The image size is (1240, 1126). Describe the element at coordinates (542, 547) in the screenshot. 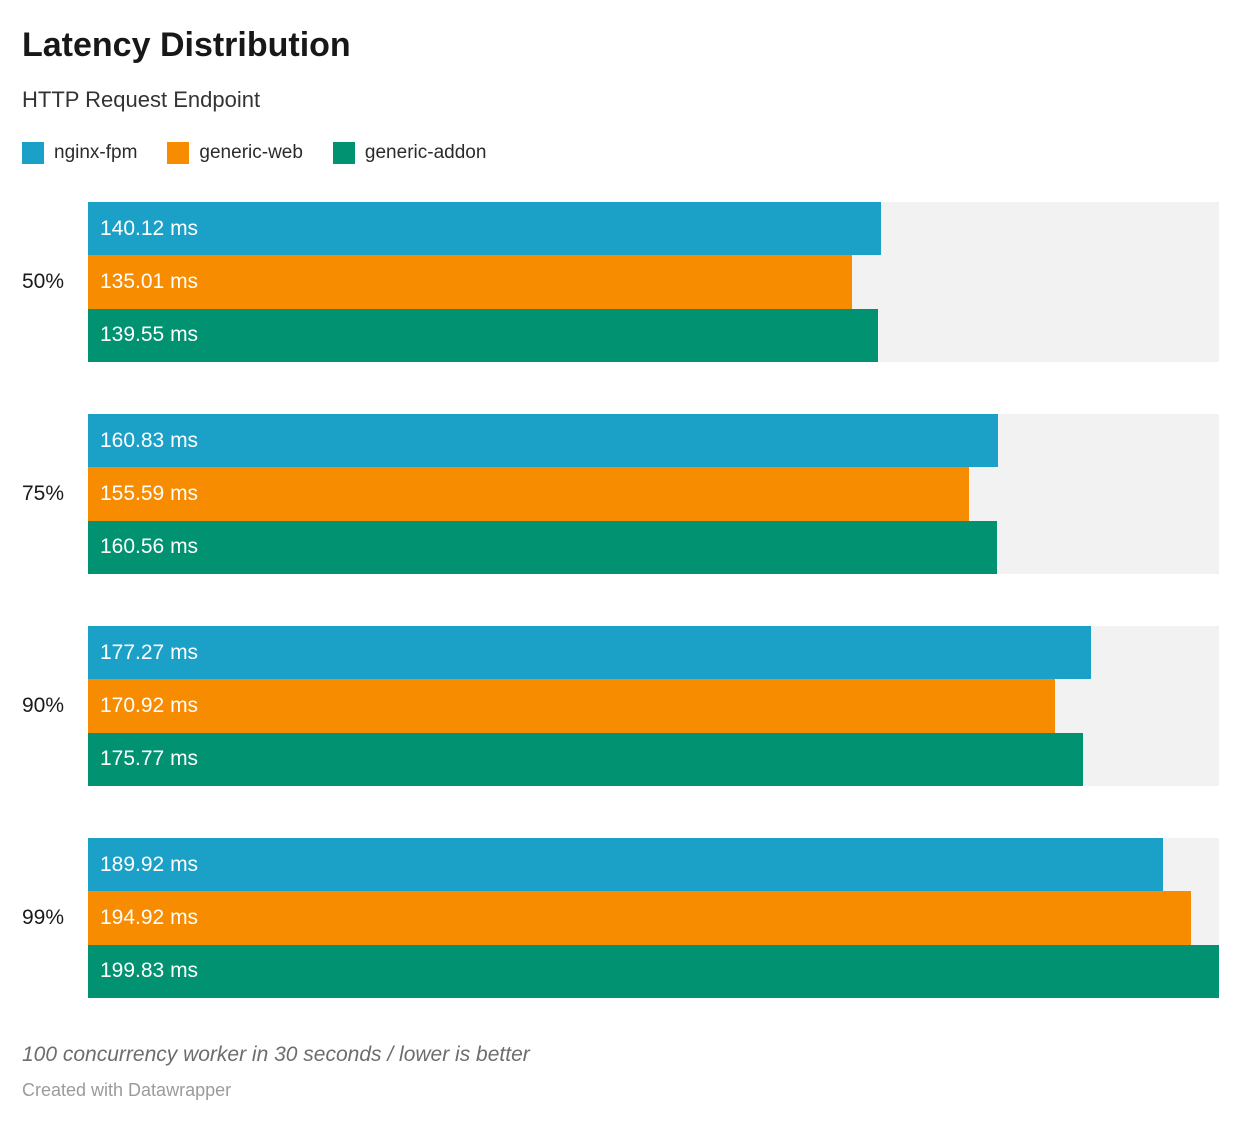

I see `bar-generic-addon-75%: 160.56 ms` at that location.